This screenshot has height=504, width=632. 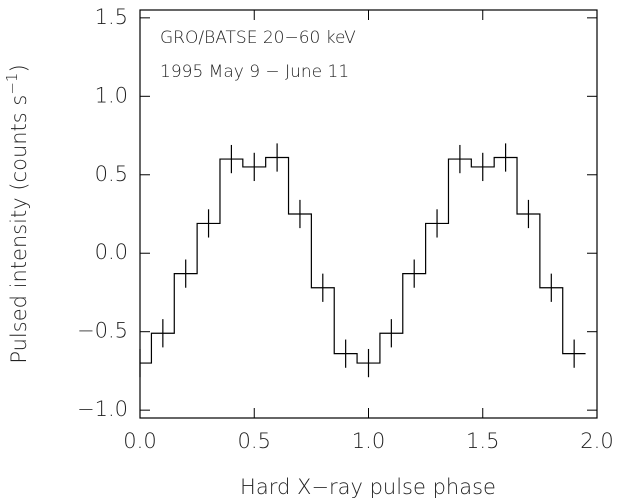 I want to click on annotation: 1995 May 9 − June 11, so click(x=254, y=72).